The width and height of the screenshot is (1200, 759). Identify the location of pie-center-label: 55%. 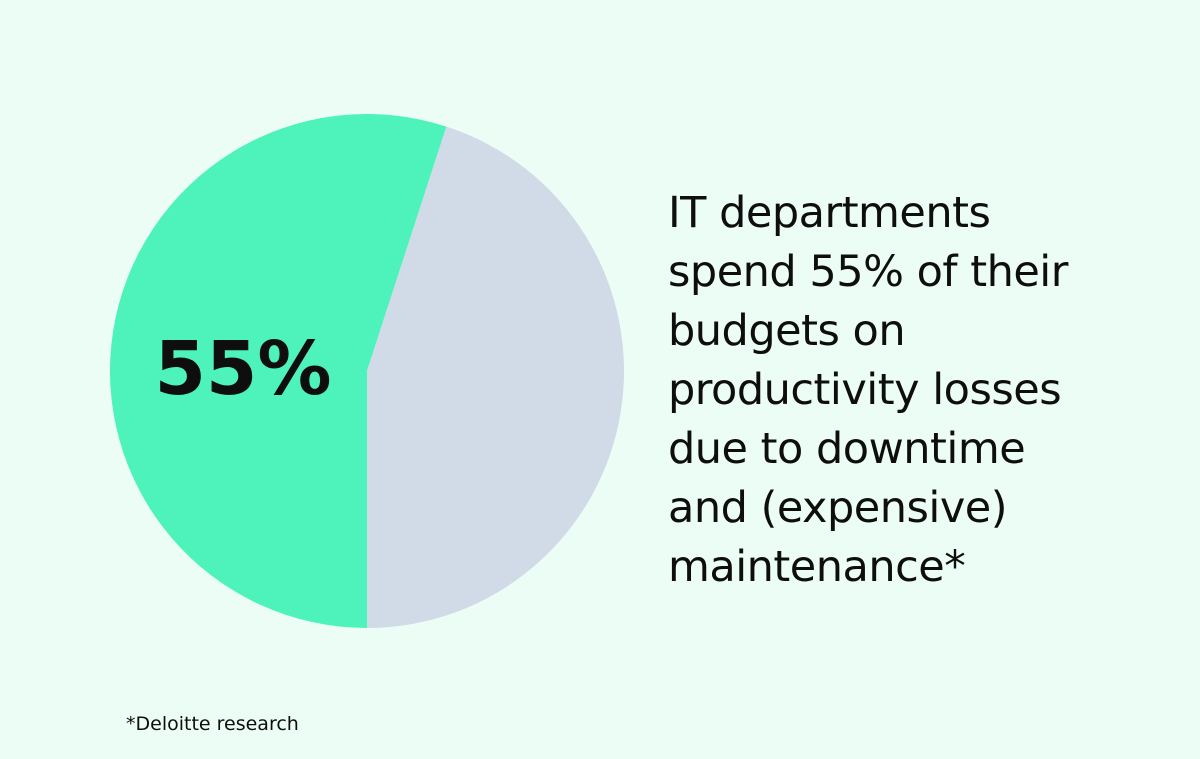
(242, 369).